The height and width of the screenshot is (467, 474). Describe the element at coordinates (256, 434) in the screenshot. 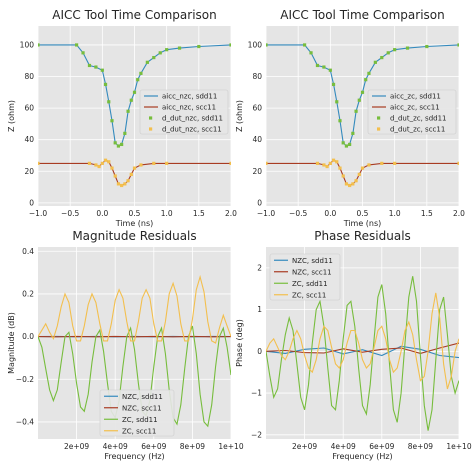

I see `y-tick-label: −2` at that location.